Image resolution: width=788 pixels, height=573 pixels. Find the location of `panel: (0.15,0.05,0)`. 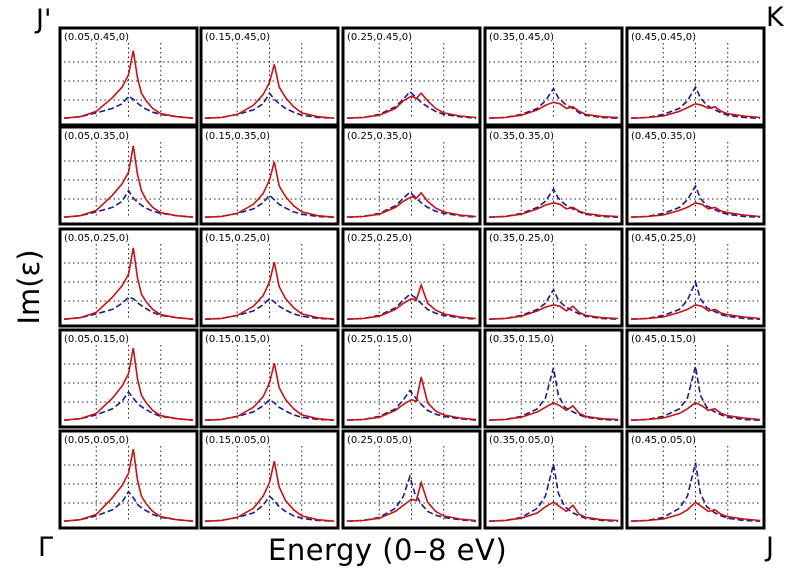

panel: (0.15,0.05,0) is located at coordinates (269, 479).